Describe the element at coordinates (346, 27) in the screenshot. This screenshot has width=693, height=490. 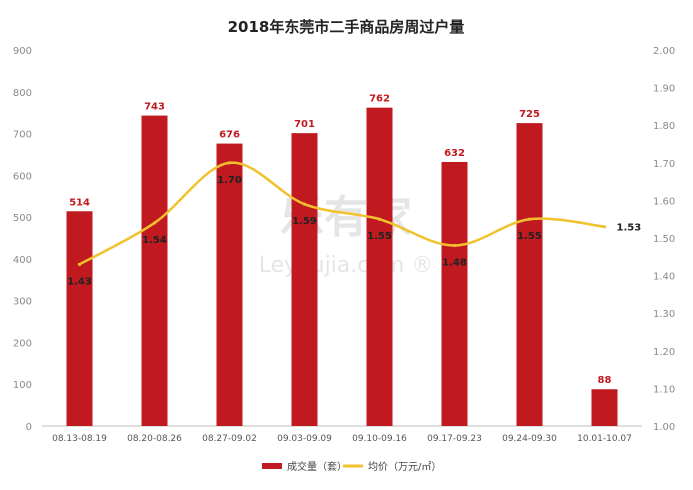
I see `chart-title: 2018年东莞市二手商品房周过户量` at that location.